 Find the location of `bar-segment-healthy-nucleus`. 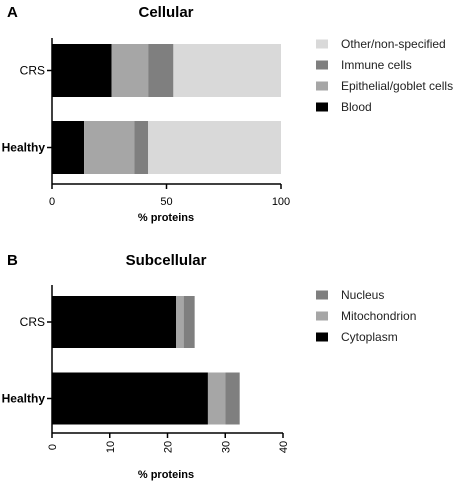

bar-segment-healthy-nucleus is located at coordinates (232, 398).